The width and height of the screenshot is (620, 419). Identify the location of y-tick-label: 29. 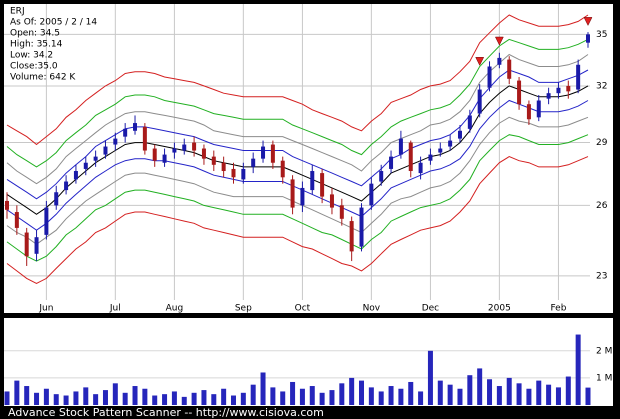
(602, 143).